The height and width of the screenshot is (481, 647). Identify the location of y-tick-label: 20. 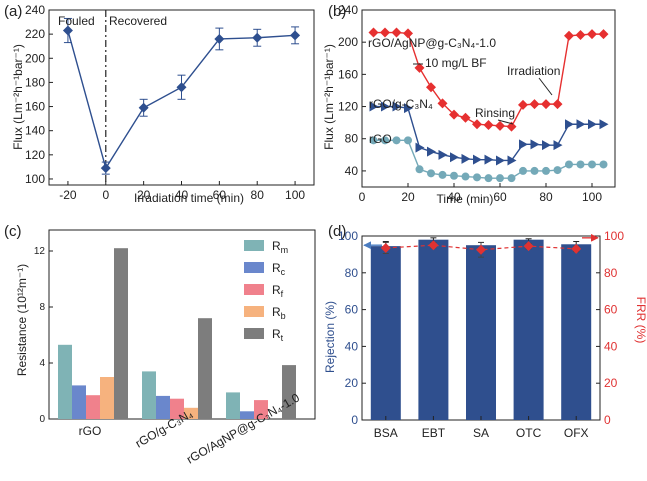
(352, 383).